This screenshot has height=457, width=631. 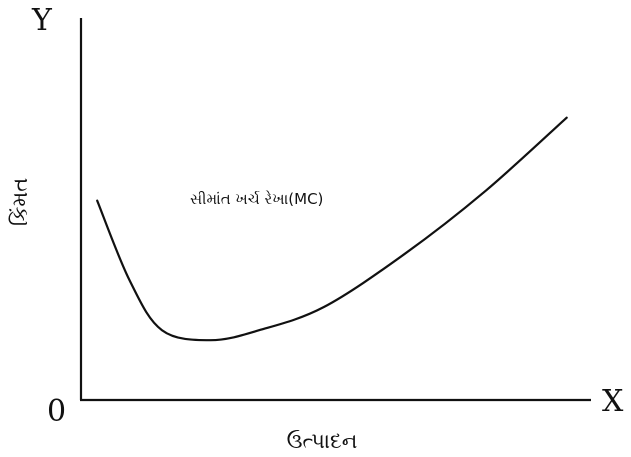 What do you see at coordinates (20, 202) in the screenshot?
I see `y-axis-title: કિંમત` at bounding box center [20, 202].